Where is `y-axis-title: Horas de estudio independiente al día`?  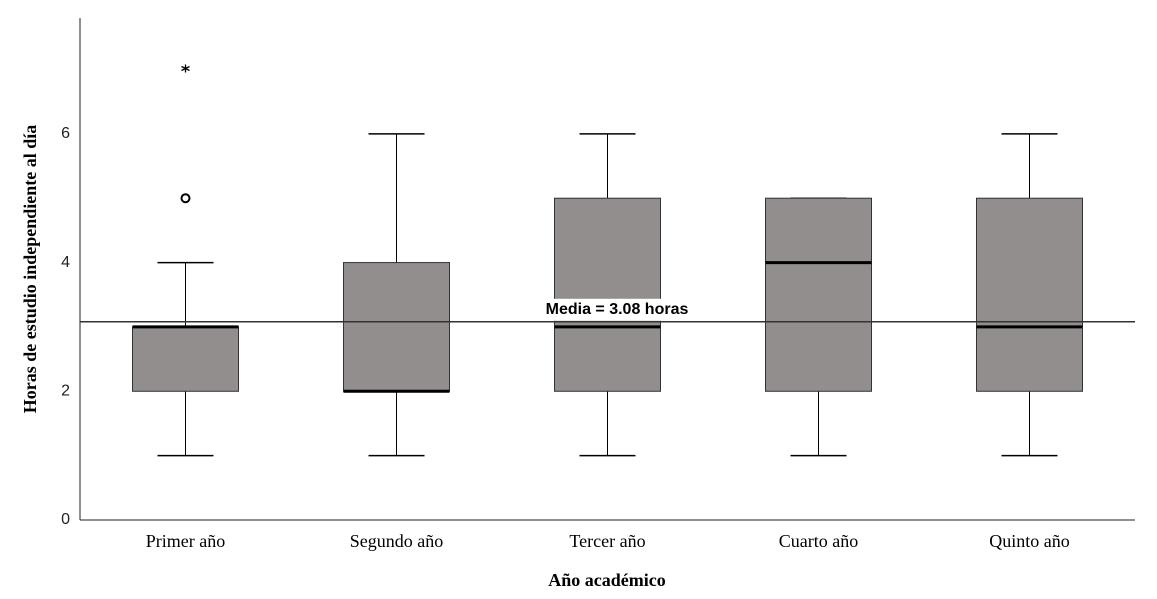
y-axis-title: Horas de estudio independiente al día is located at coordinates (30, 269).